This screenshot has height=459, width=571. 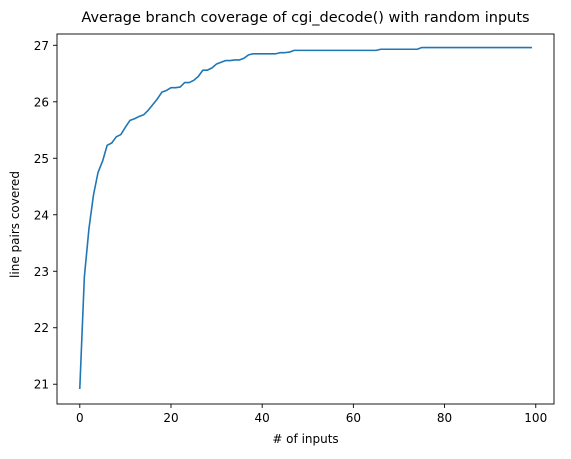 I want to click on y-axis-label: line pairs covered, so click(x=15, y=224).